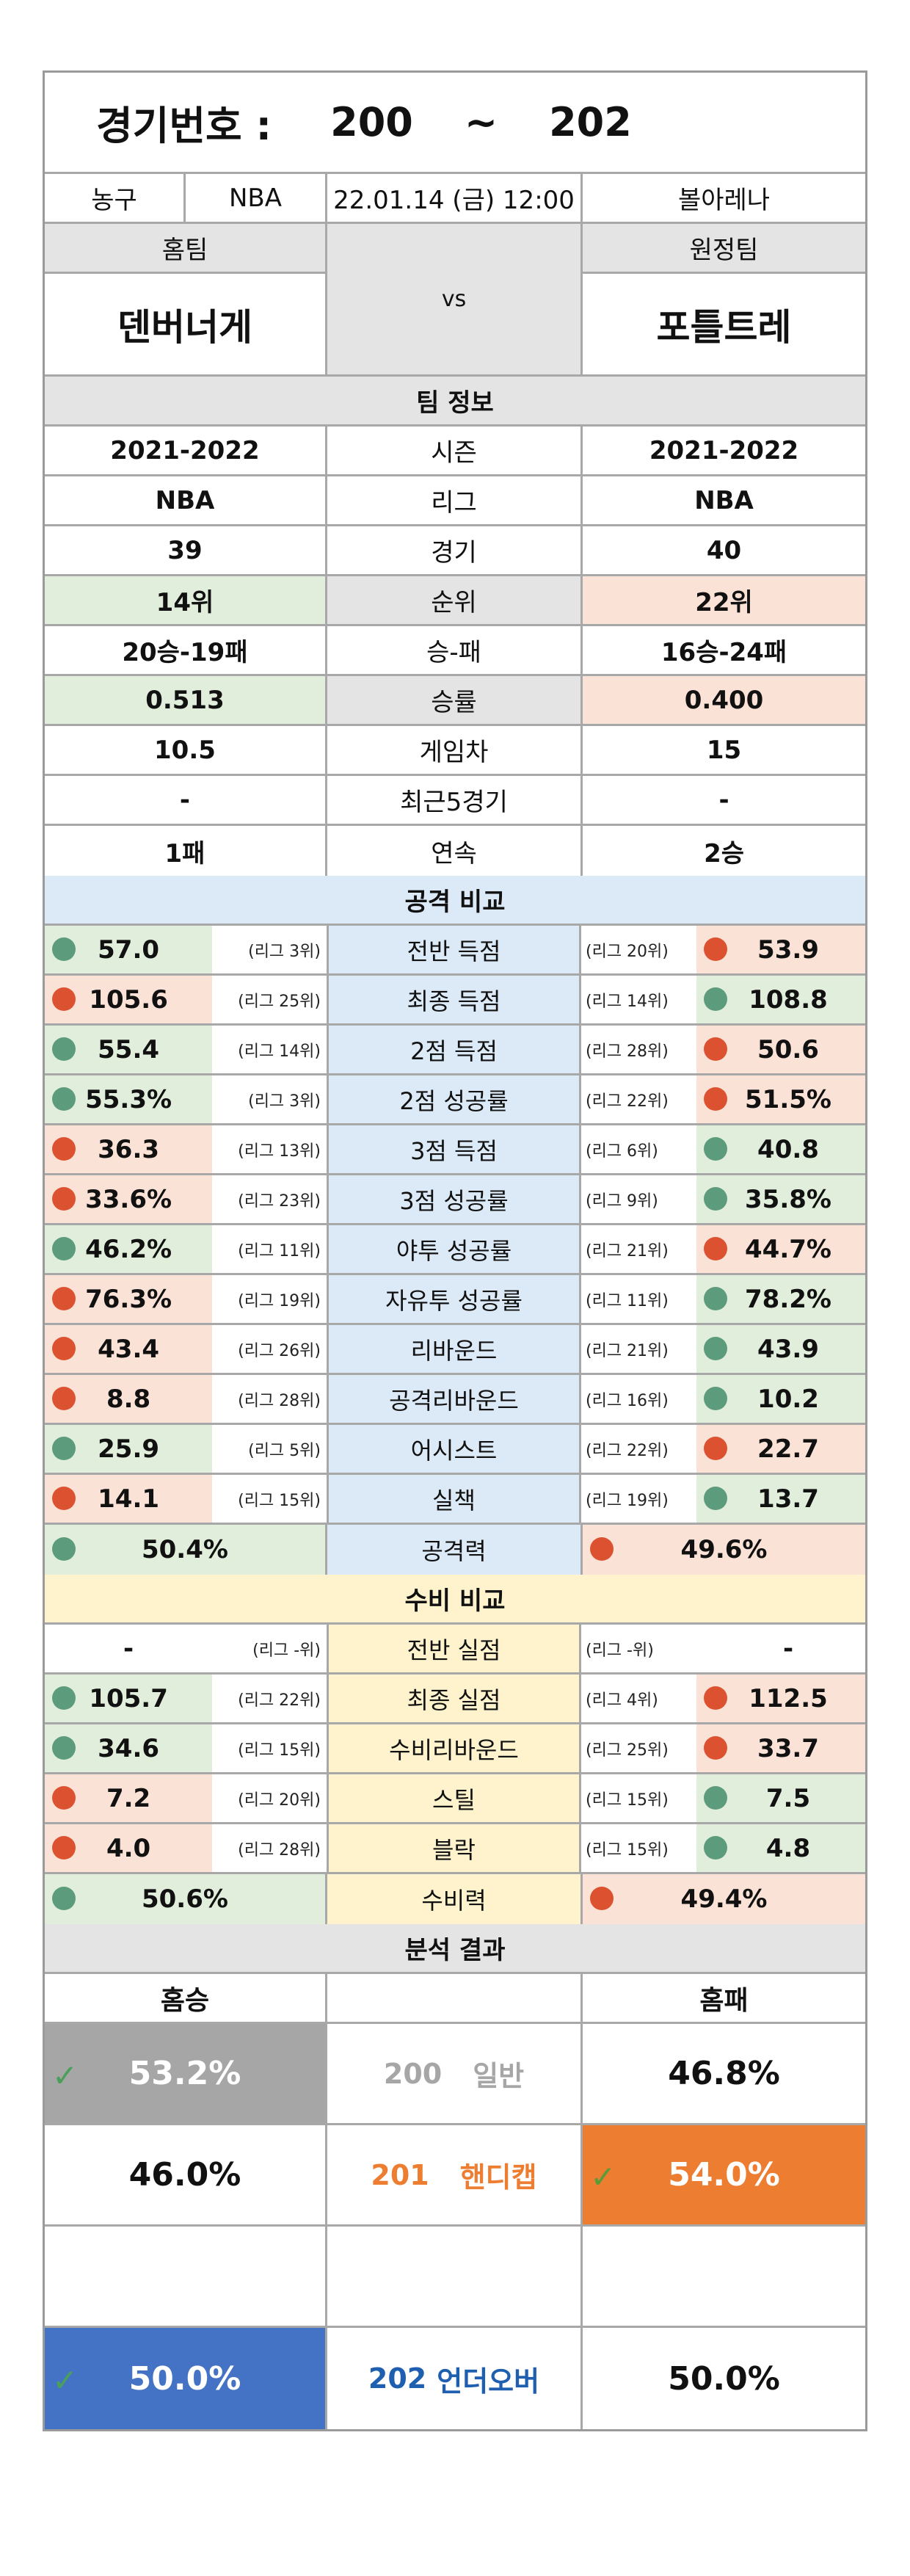  I want to click on attack-home-value: 105.6, so click(129, 1000).